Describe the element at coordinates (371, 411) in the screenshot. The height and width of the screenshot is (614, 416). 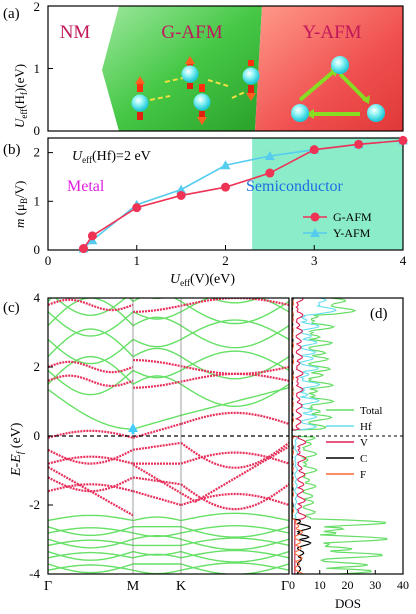
I see `legend-label-total: Total` at that location.